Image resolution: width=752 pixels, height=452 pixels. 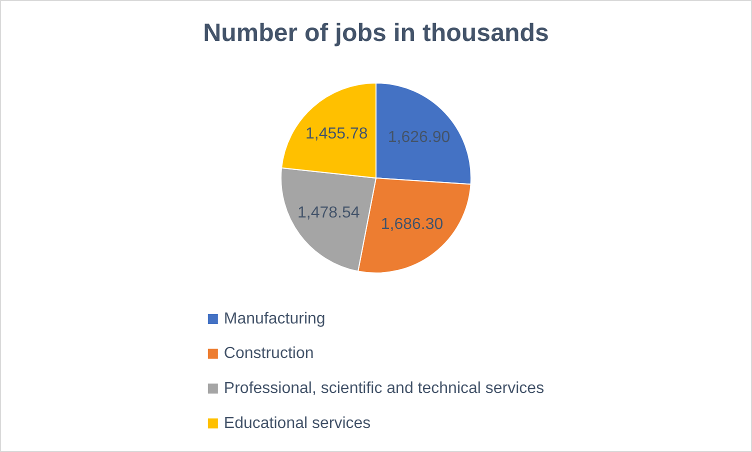 What do you see at coordinates (297, 423) in the screenshot?
I see `legend-label: Educational services` at bounding box center [297, 423].